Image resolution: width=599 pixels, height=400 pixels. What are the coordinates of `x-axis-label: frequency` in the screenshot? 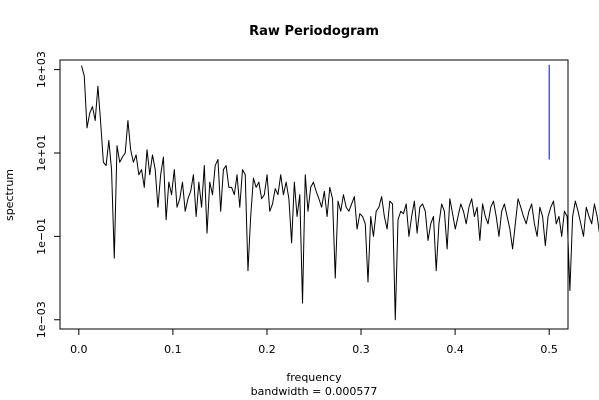 It's located at (314, 377).